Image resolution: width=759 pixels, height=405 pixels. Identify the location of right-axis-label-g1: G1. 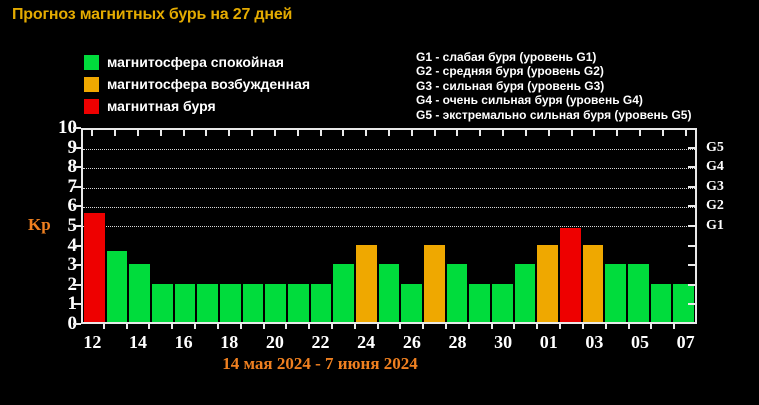
(715, 225).